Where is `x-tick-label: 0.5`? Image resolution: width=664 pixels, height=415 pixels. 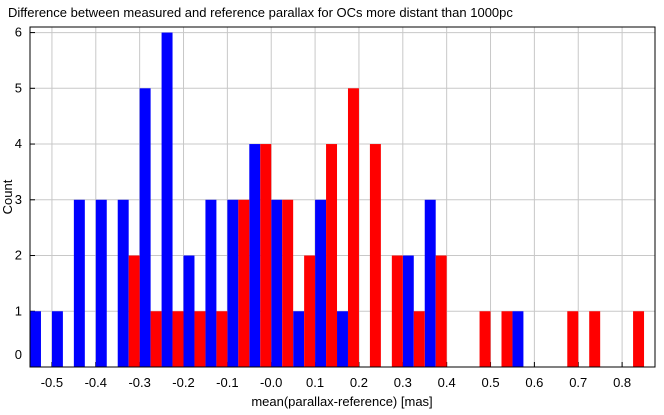
x-tick-label: 0.5 is located at coordinates (490, 382).